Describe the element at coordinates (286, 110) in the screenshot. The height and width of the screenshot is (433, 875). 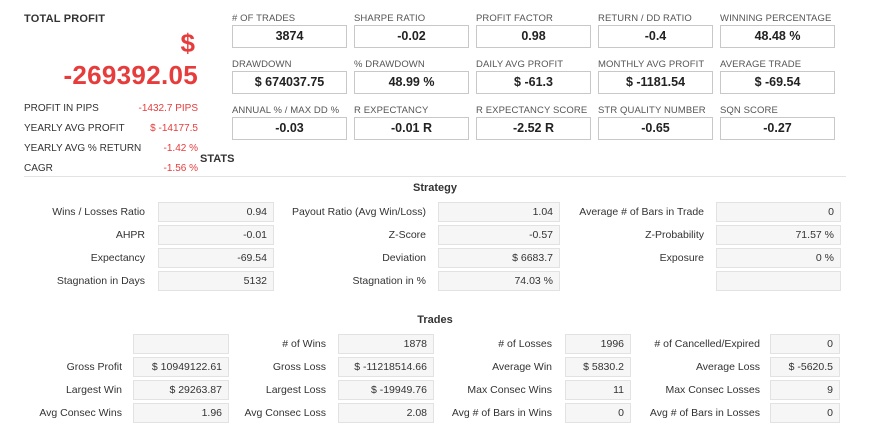
I see `kpi-label-annual-maxdd: ANNUAL % / MAX DD %` at that location.